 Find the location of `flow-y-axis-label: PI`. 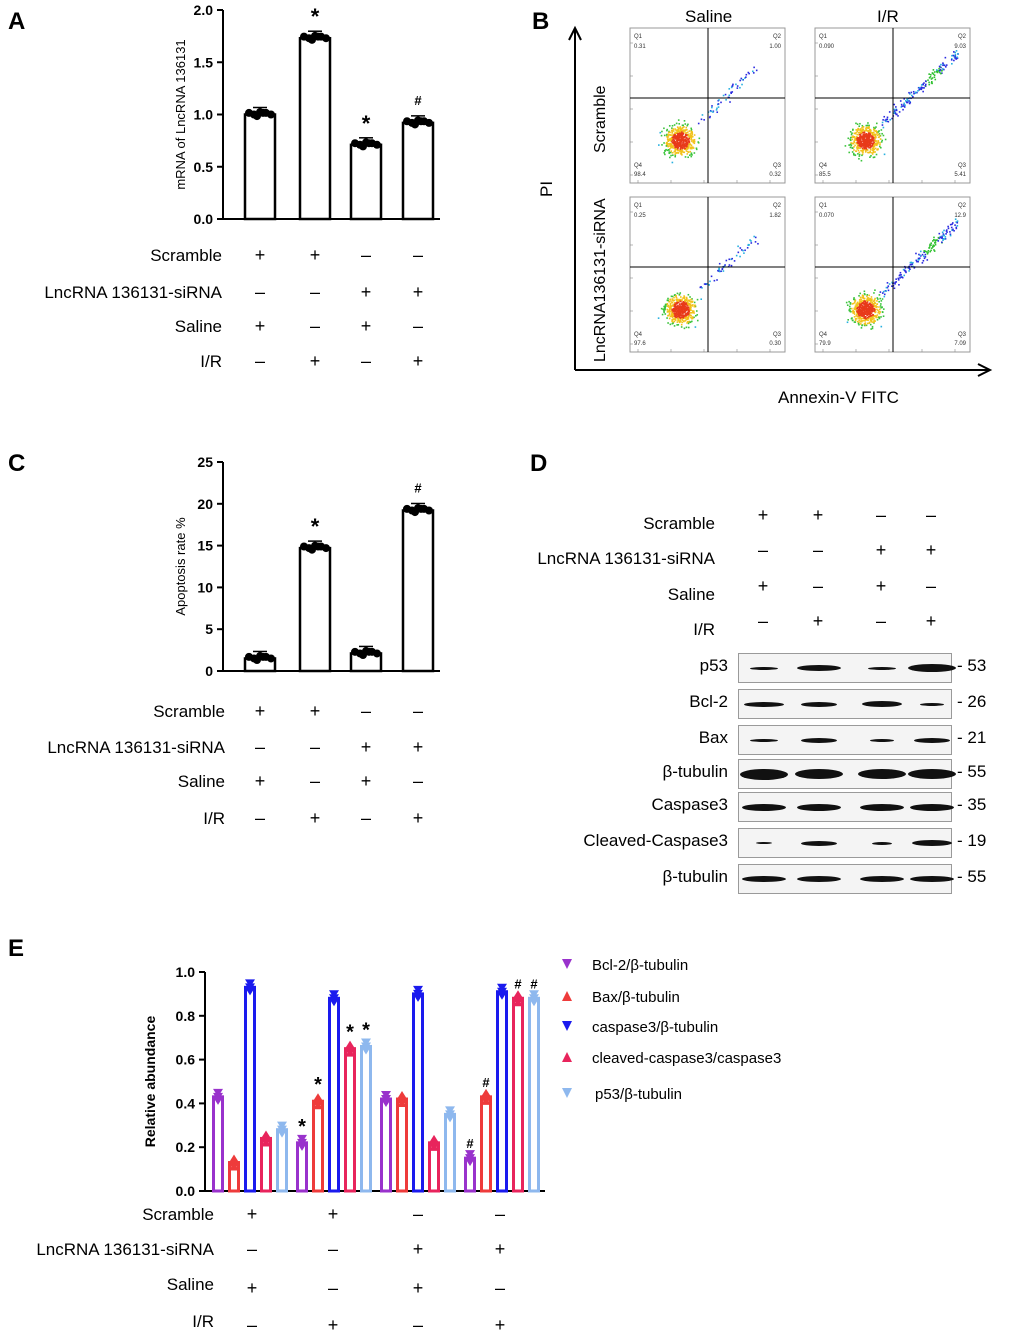

flow-y-axis-label: PI is located at coordinates (546, 188).